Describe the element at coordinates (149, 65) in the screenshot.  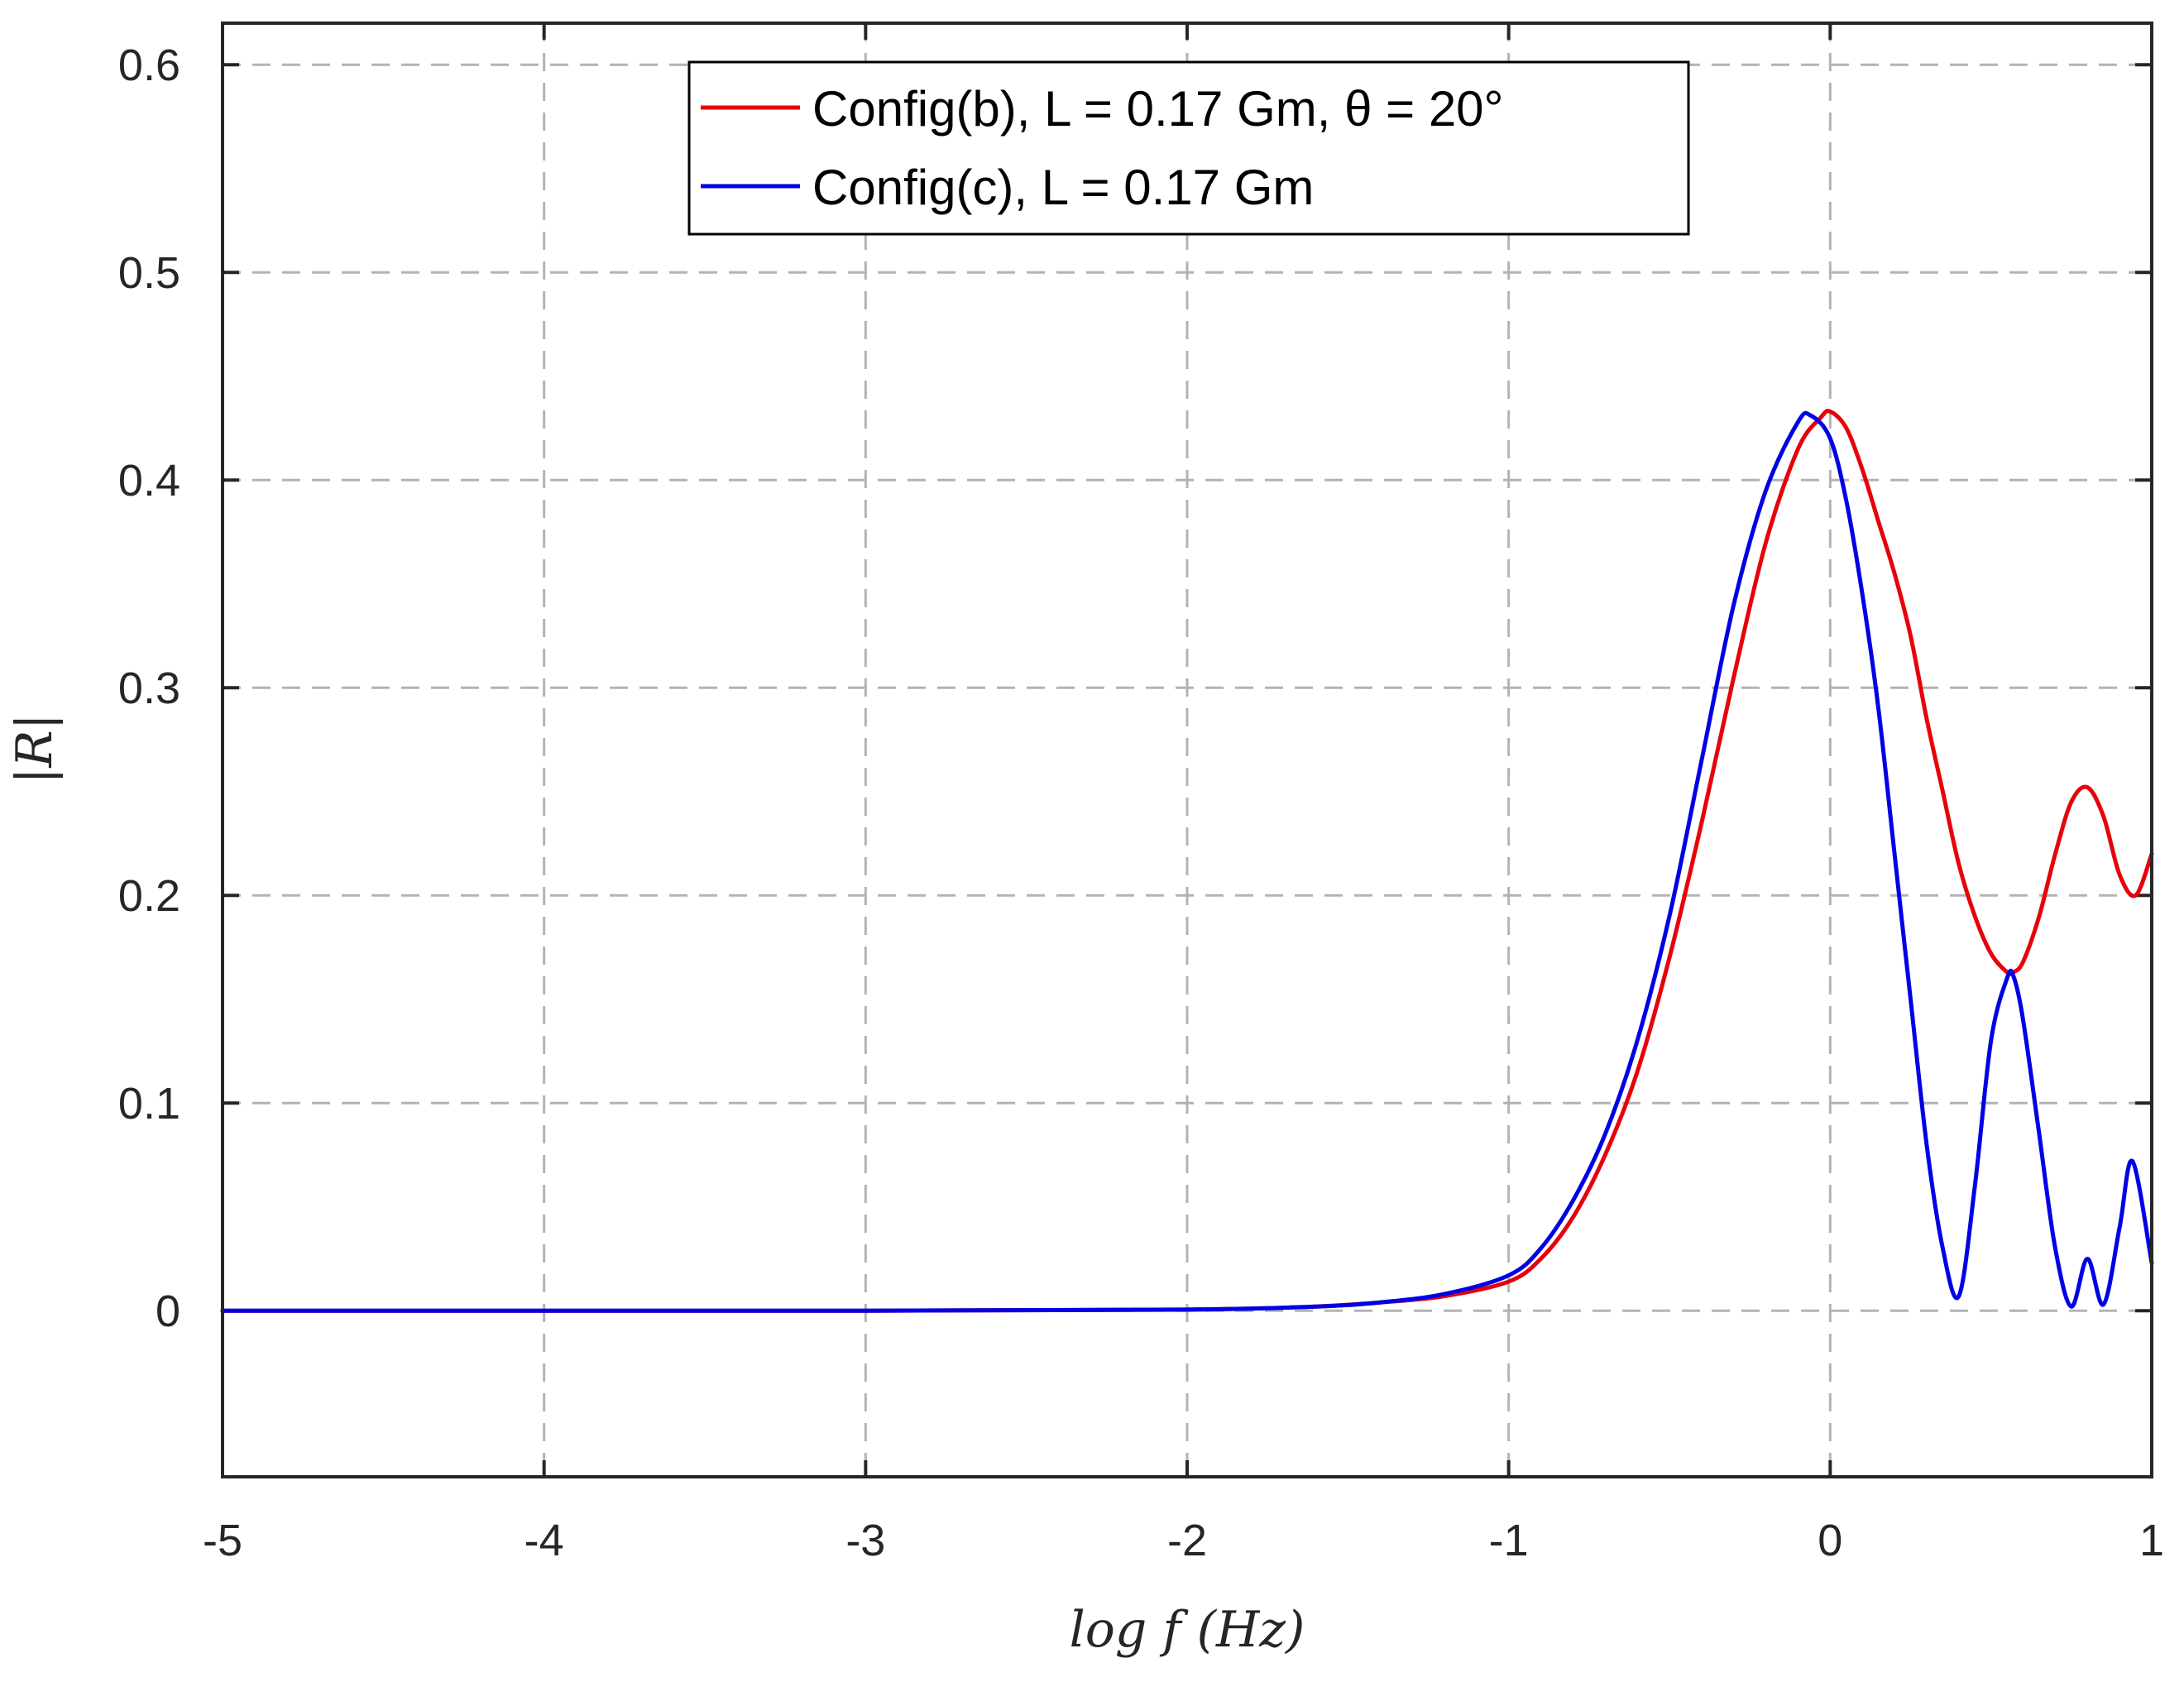
I see `y-tick-label: 0.6` at that location.